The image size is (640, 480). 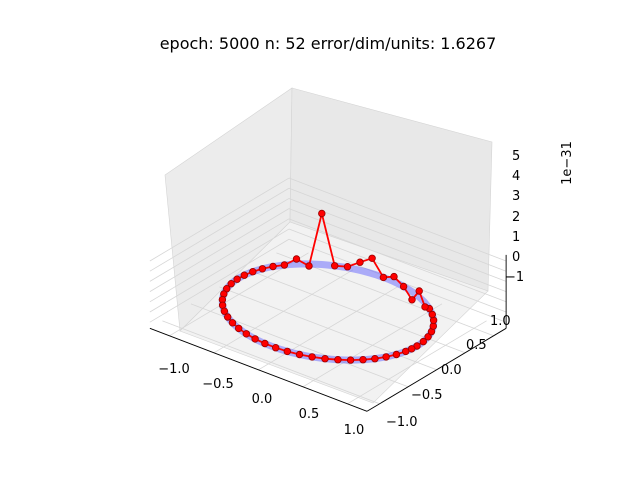 I want to click on x-tick-label: −0.5, so click(x=218, y=384).